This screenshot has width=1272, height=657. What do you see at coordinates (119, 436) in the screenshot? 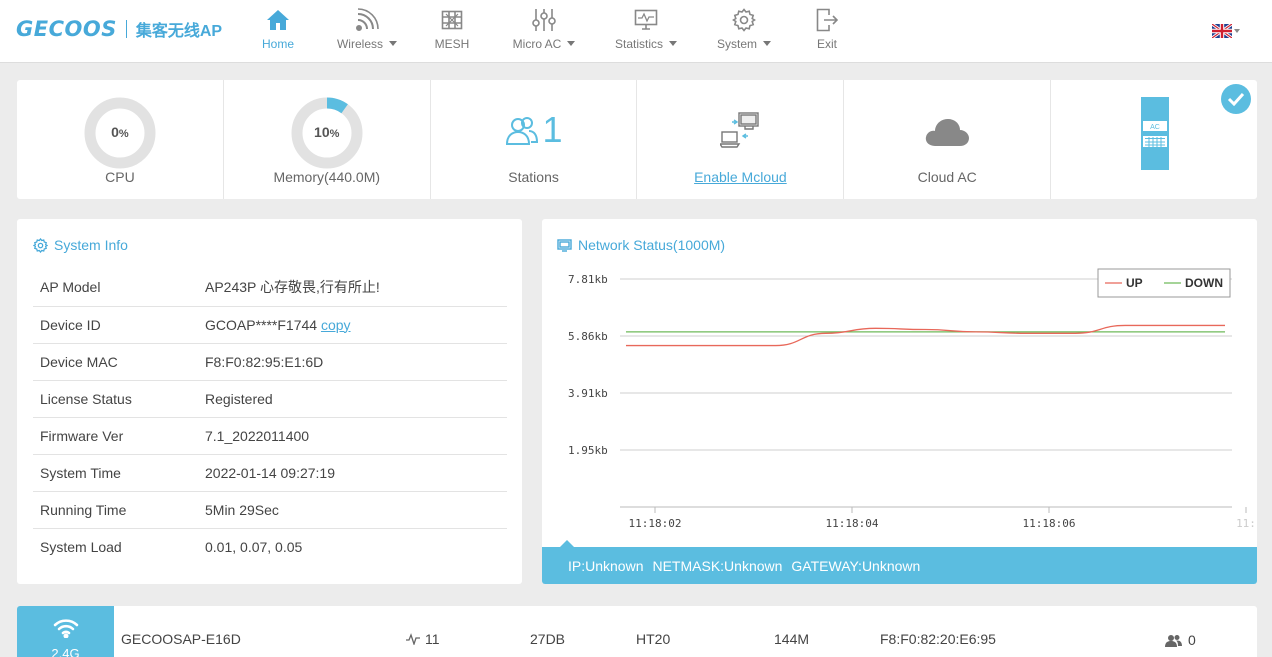
I see `info-key: Firmware Ver` at bounding box center [119, 436].